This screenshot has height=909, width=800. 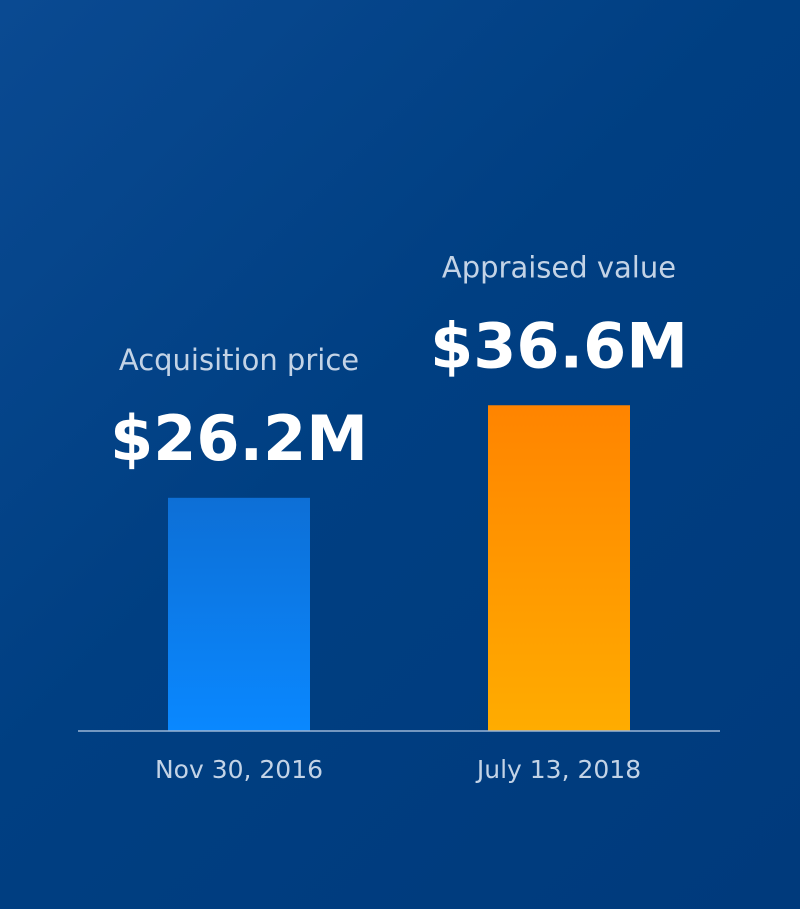 What do you see at coordinates (239, 438) in the screenshot?
I see `value-label-1: $26.2M` at bounding box center [239, 438].